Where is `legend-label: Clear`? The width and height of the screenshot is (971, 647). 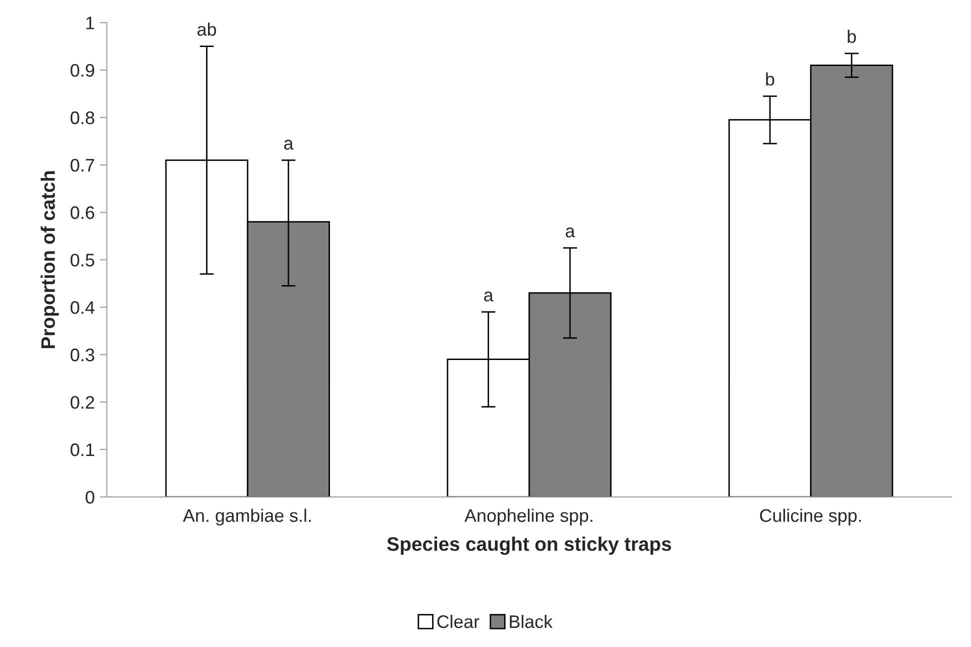 legend-label: Clear is located at coordinates (458, 621).